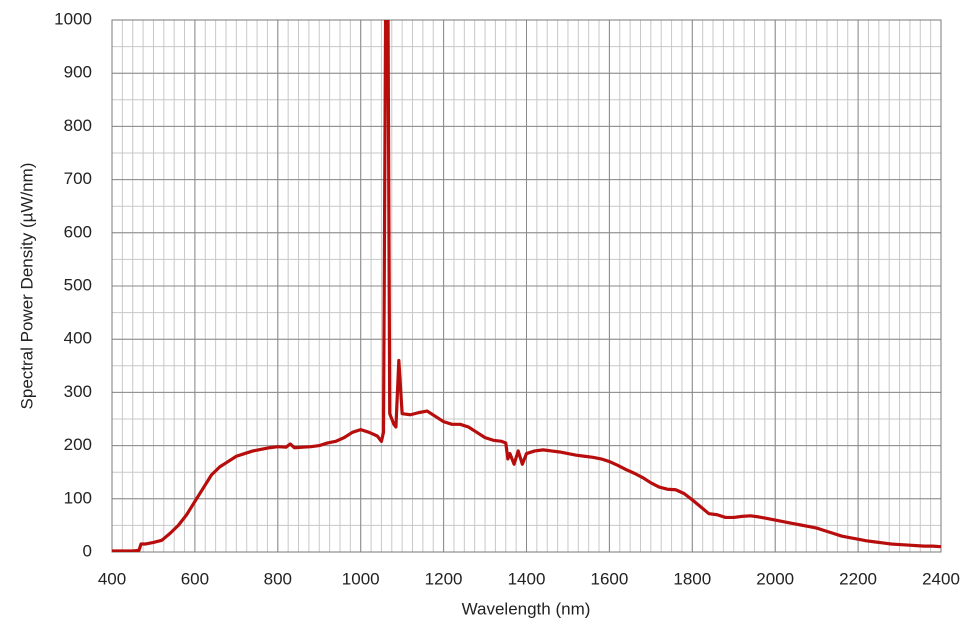 This screenshot has width=979, height=640. I want to click on y-tick-label: 800, so click(78, 125).